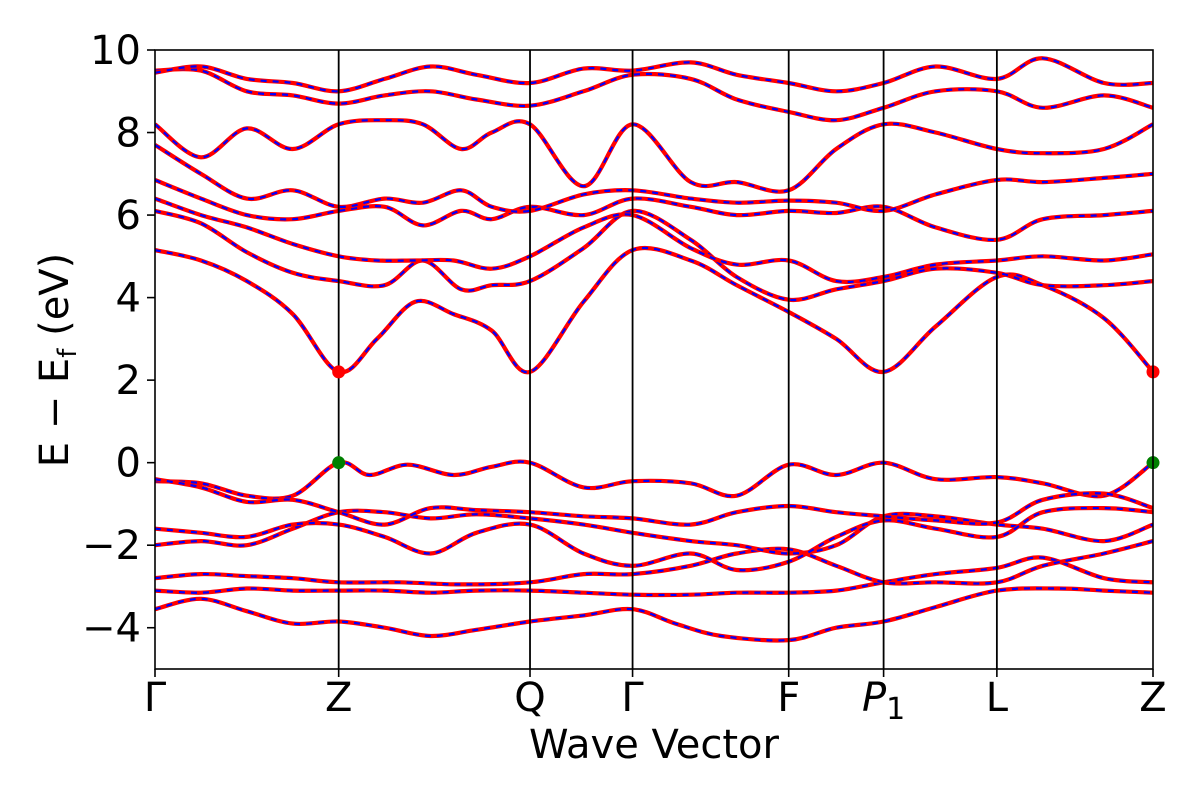 This screenshot has width=1200, height=800. I want to click on y-tick-label-2: 6, so click(128, 216).